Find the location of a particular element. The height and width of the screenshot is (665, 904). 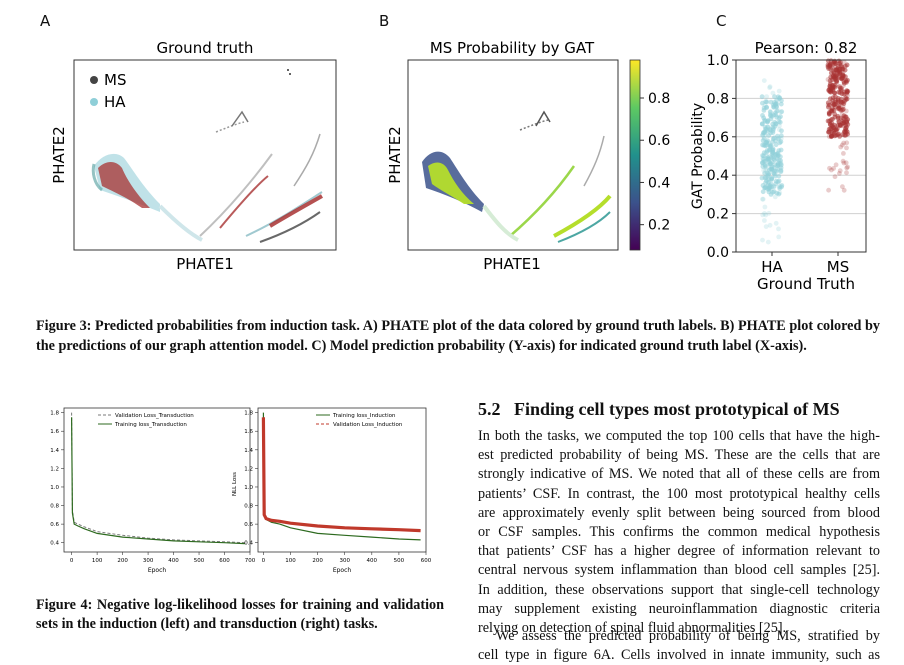

left-legend-val-label: Validation Loss_Transduction is located at coordinates (154, 416).